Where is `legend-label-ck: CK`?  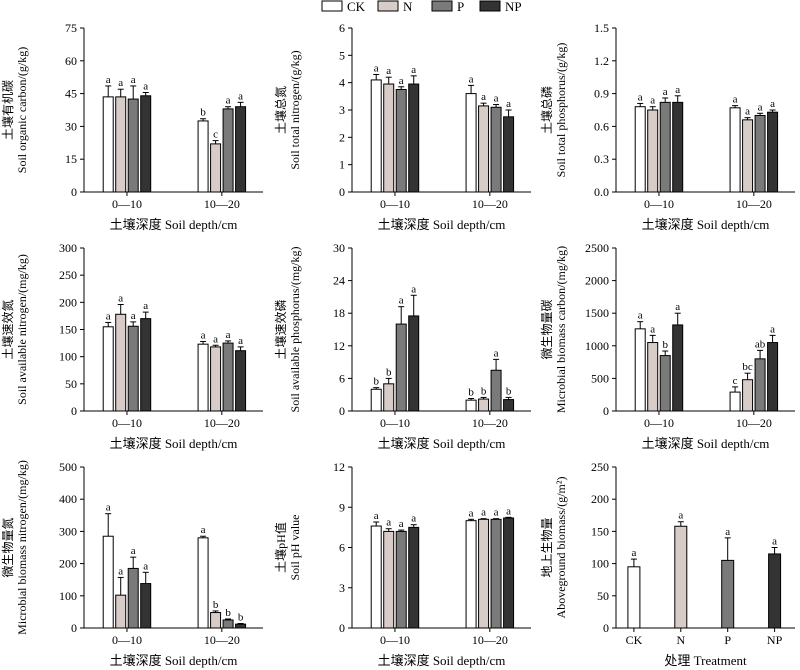 legend-label-ck: CK is located at coordinates (356, 7).